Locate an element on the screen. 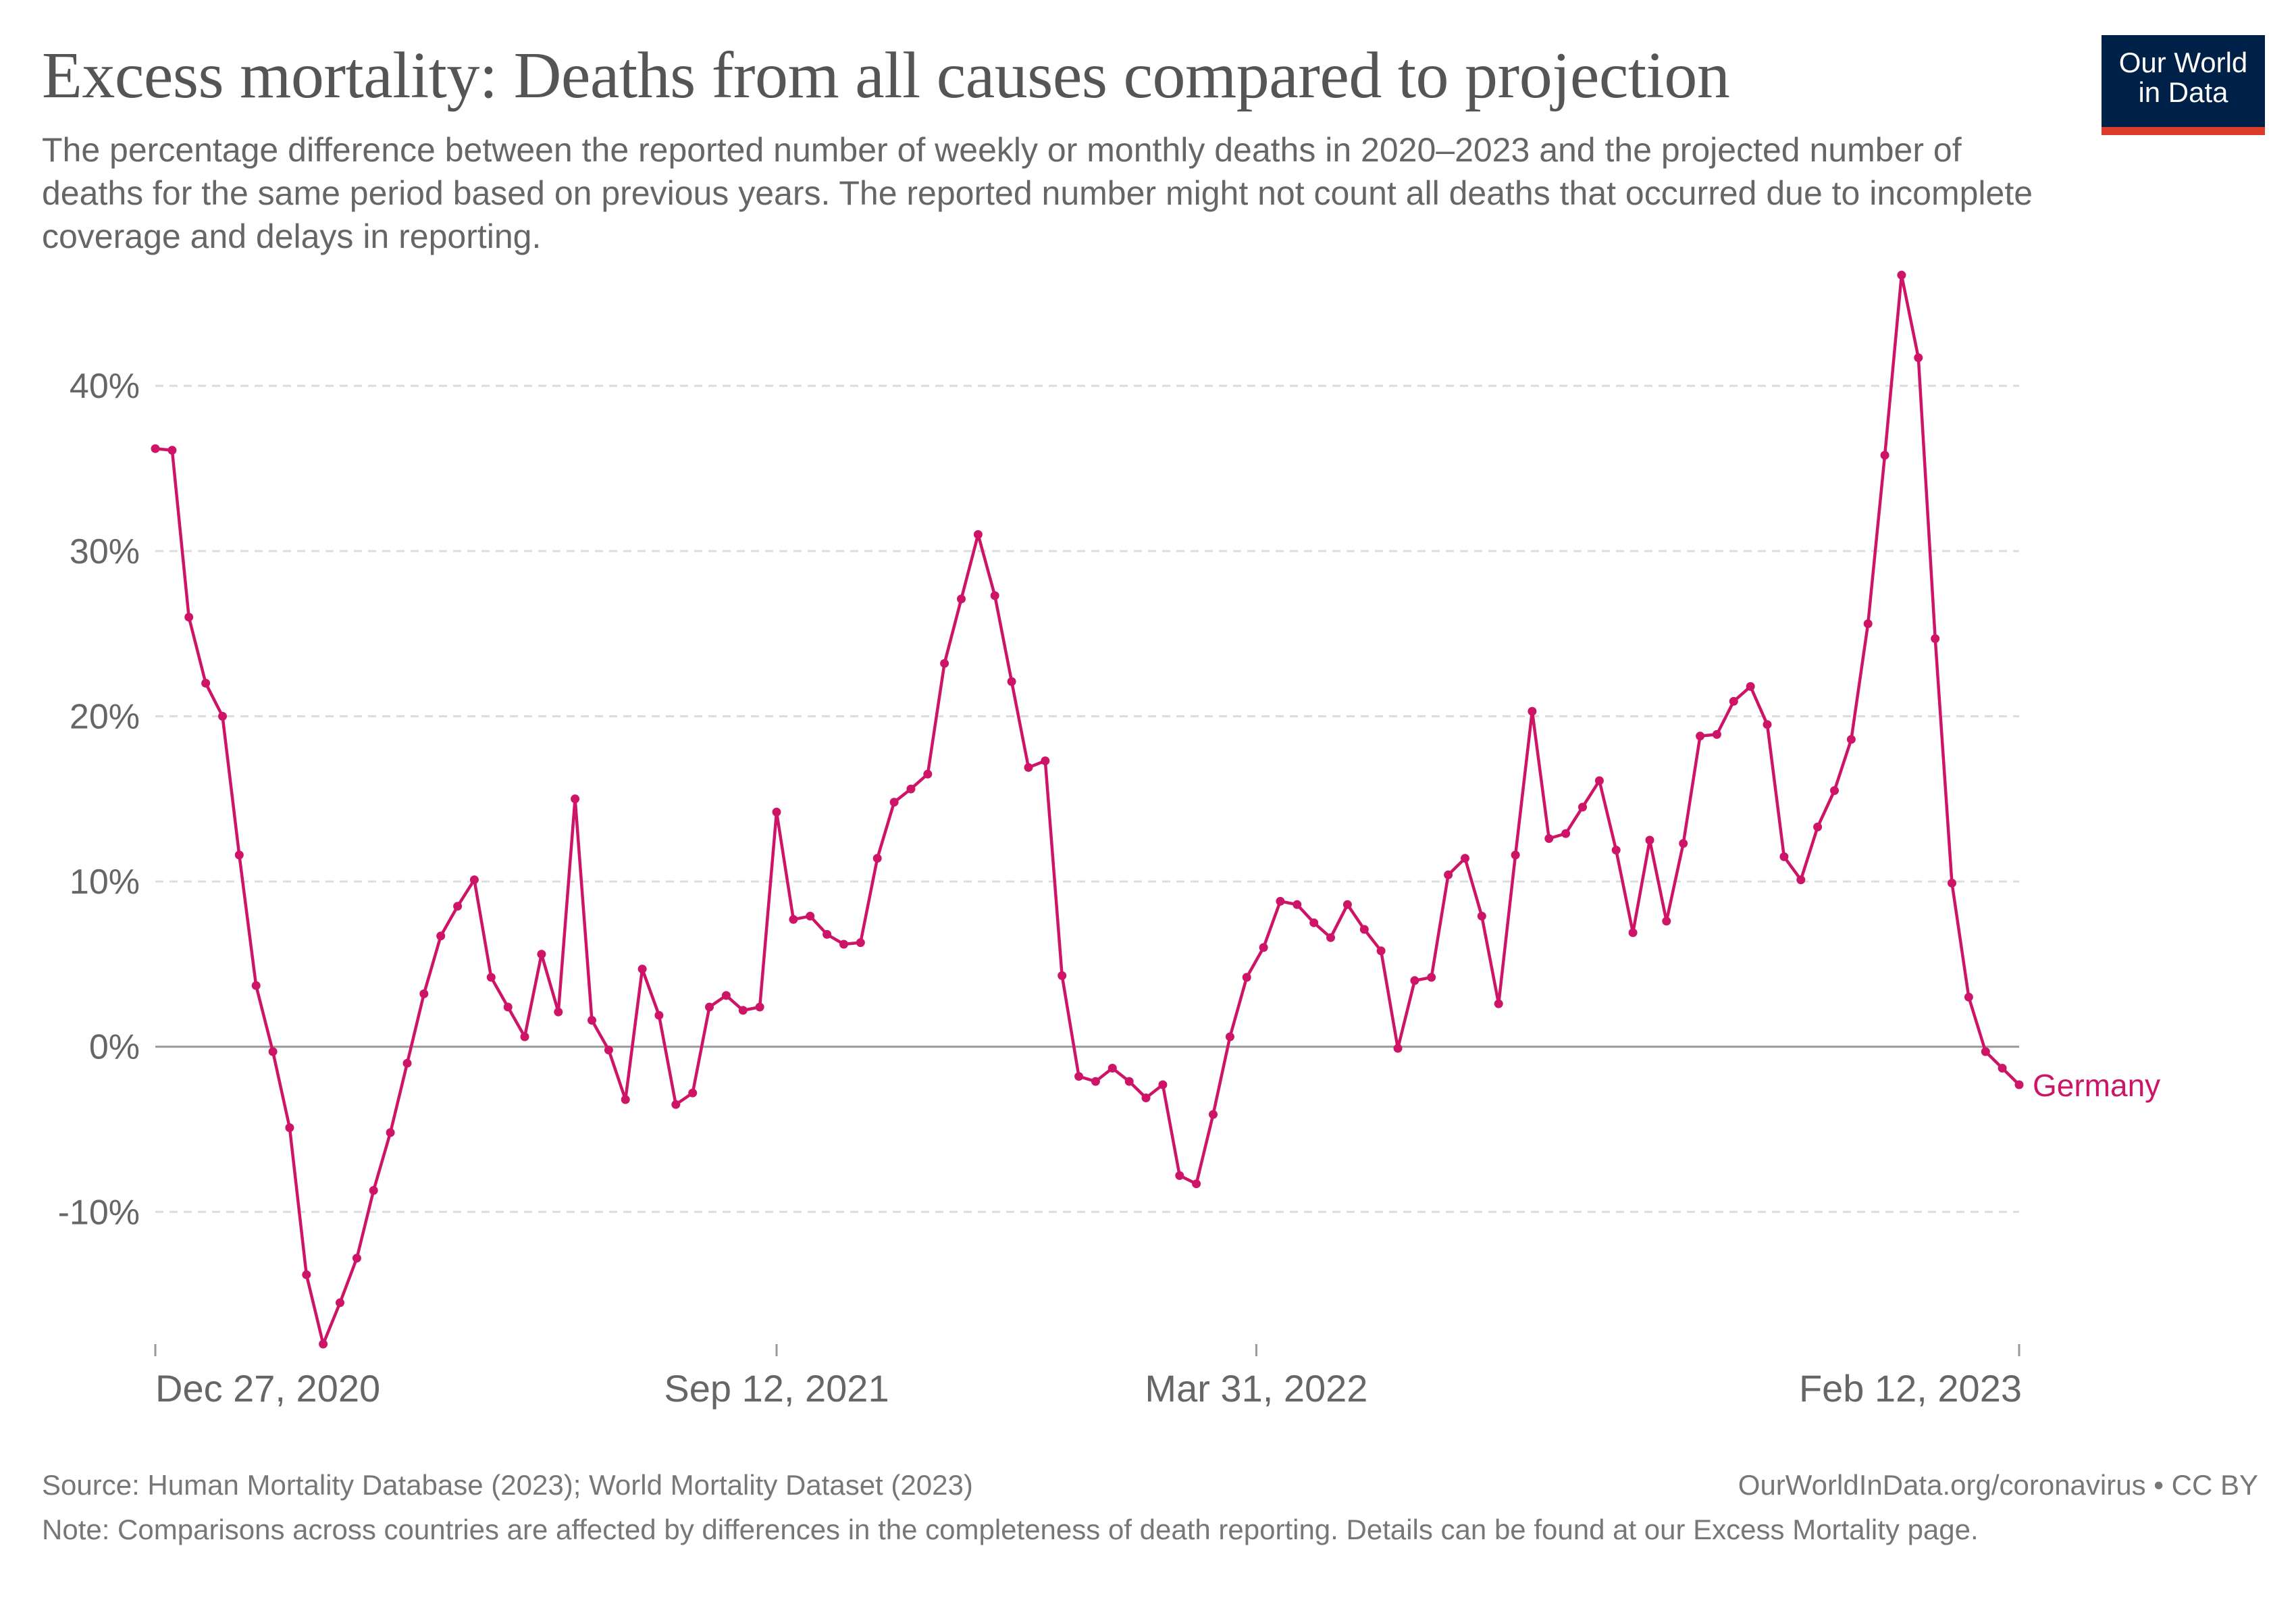 The image size is (2296, 1621). logo-line-1: Our World is located at coordinates (2183, 62).